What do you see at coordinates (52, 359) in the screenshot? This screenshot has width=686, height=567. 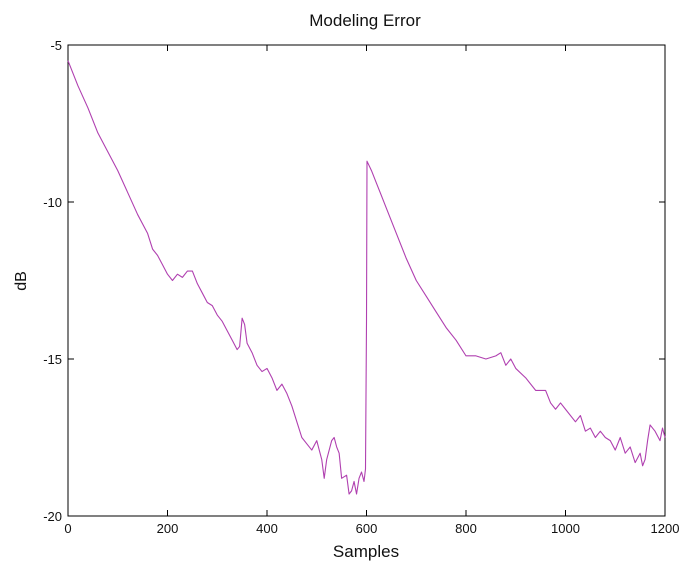 I see `y-tick-label: -15` at bounding box center [52, 359].